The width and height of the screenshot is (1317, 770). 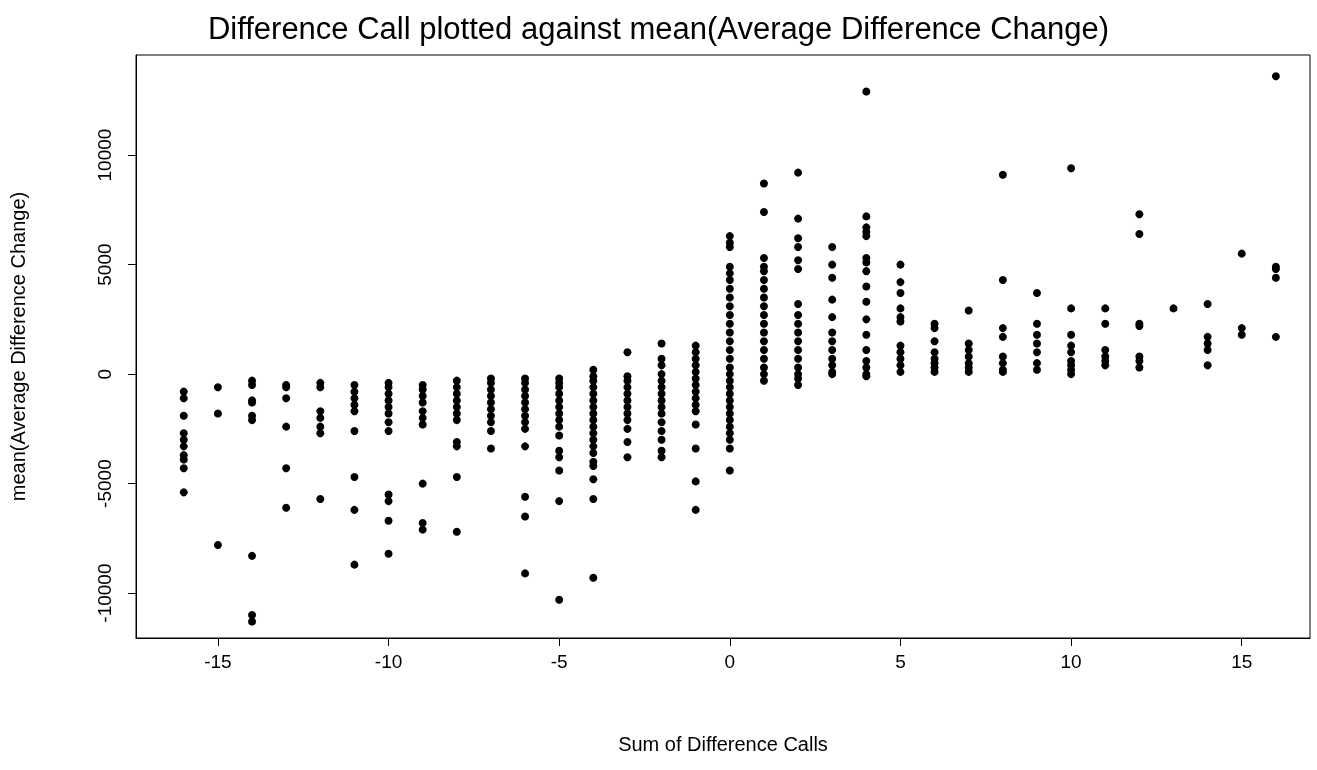 I want to click on x-tick-label: 5, so click(x=900, y=661).